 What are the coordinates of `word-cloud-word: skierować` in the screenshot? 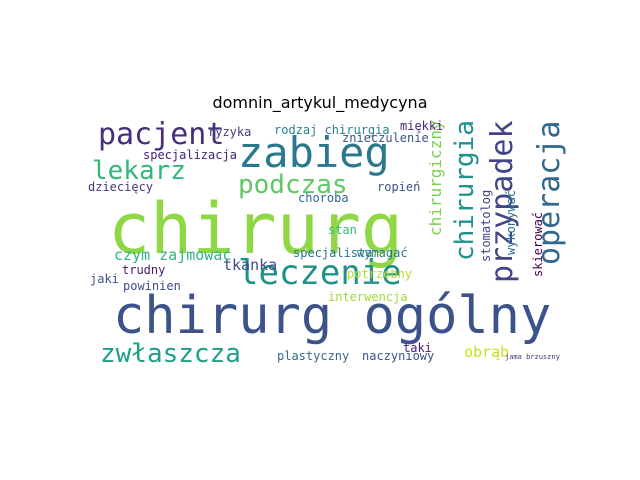 It's located at (538, 245).